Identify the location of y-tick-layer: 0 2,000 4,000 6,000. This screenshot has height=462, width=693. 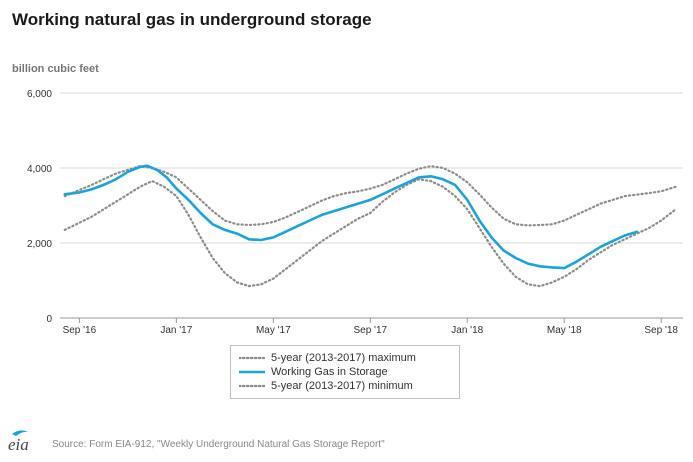
(39, 207).